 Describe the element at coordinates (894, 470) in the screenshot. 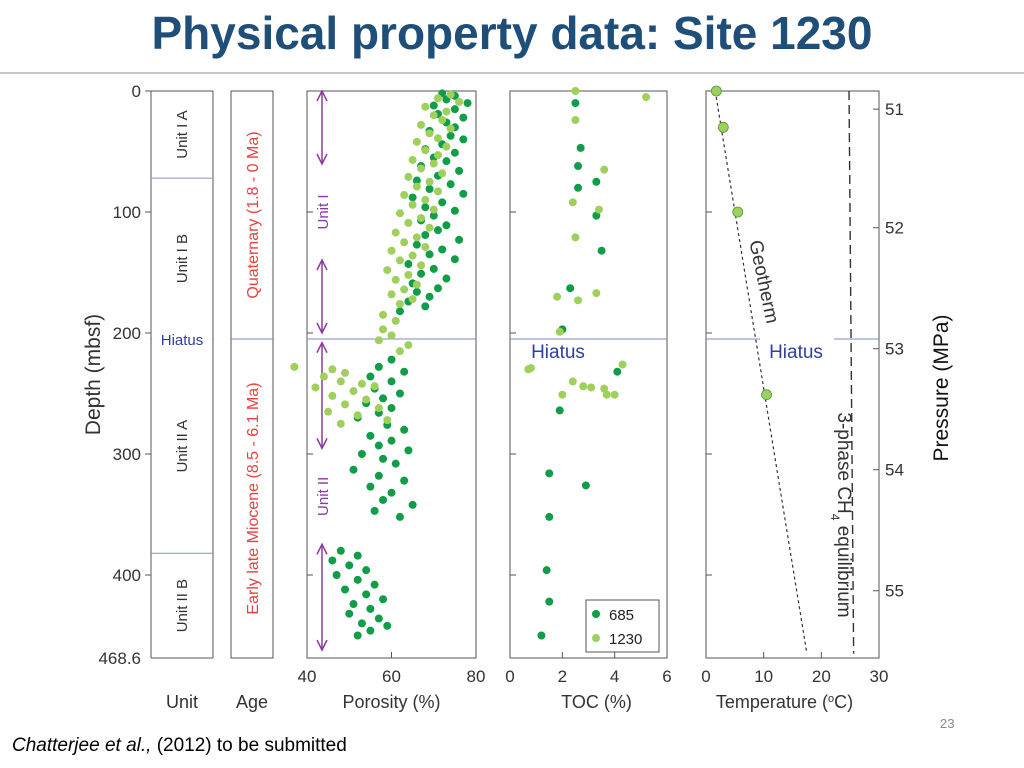

I see `pressure-tick-label: 54` at that location.